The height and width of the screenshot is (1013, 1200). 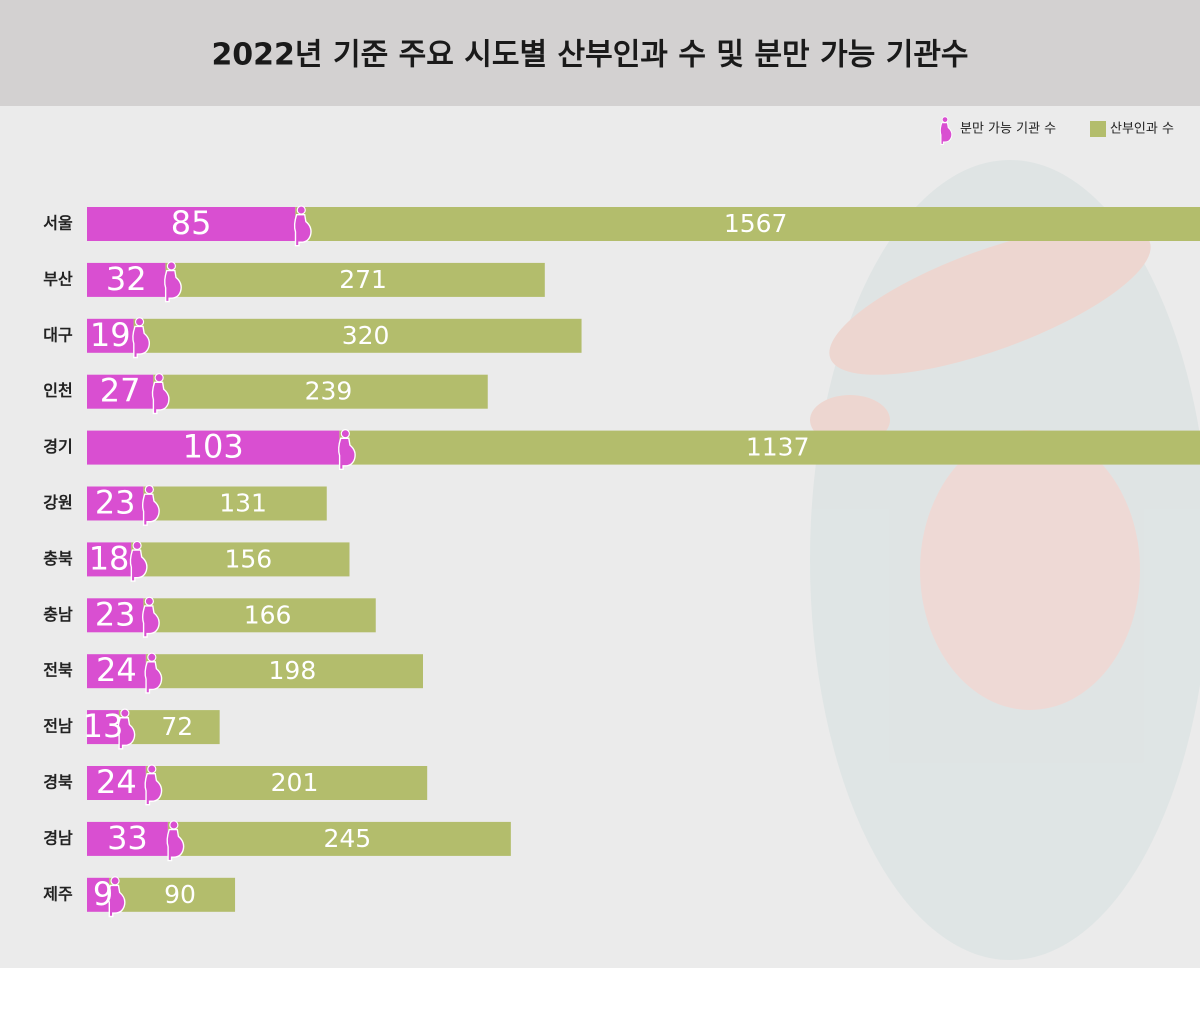 What do you see at coordinates (363, 279) in the screenshot?
I see `value-label: 271` at bounding box center [363, 279].